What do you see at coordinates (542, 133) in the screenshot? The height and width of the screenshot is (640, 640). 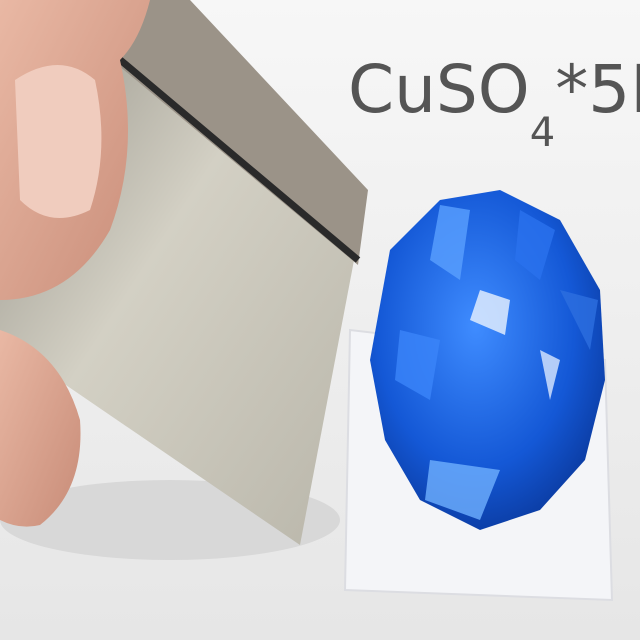 I see `formula-subscript: 4` at bounding box center [542, 133].